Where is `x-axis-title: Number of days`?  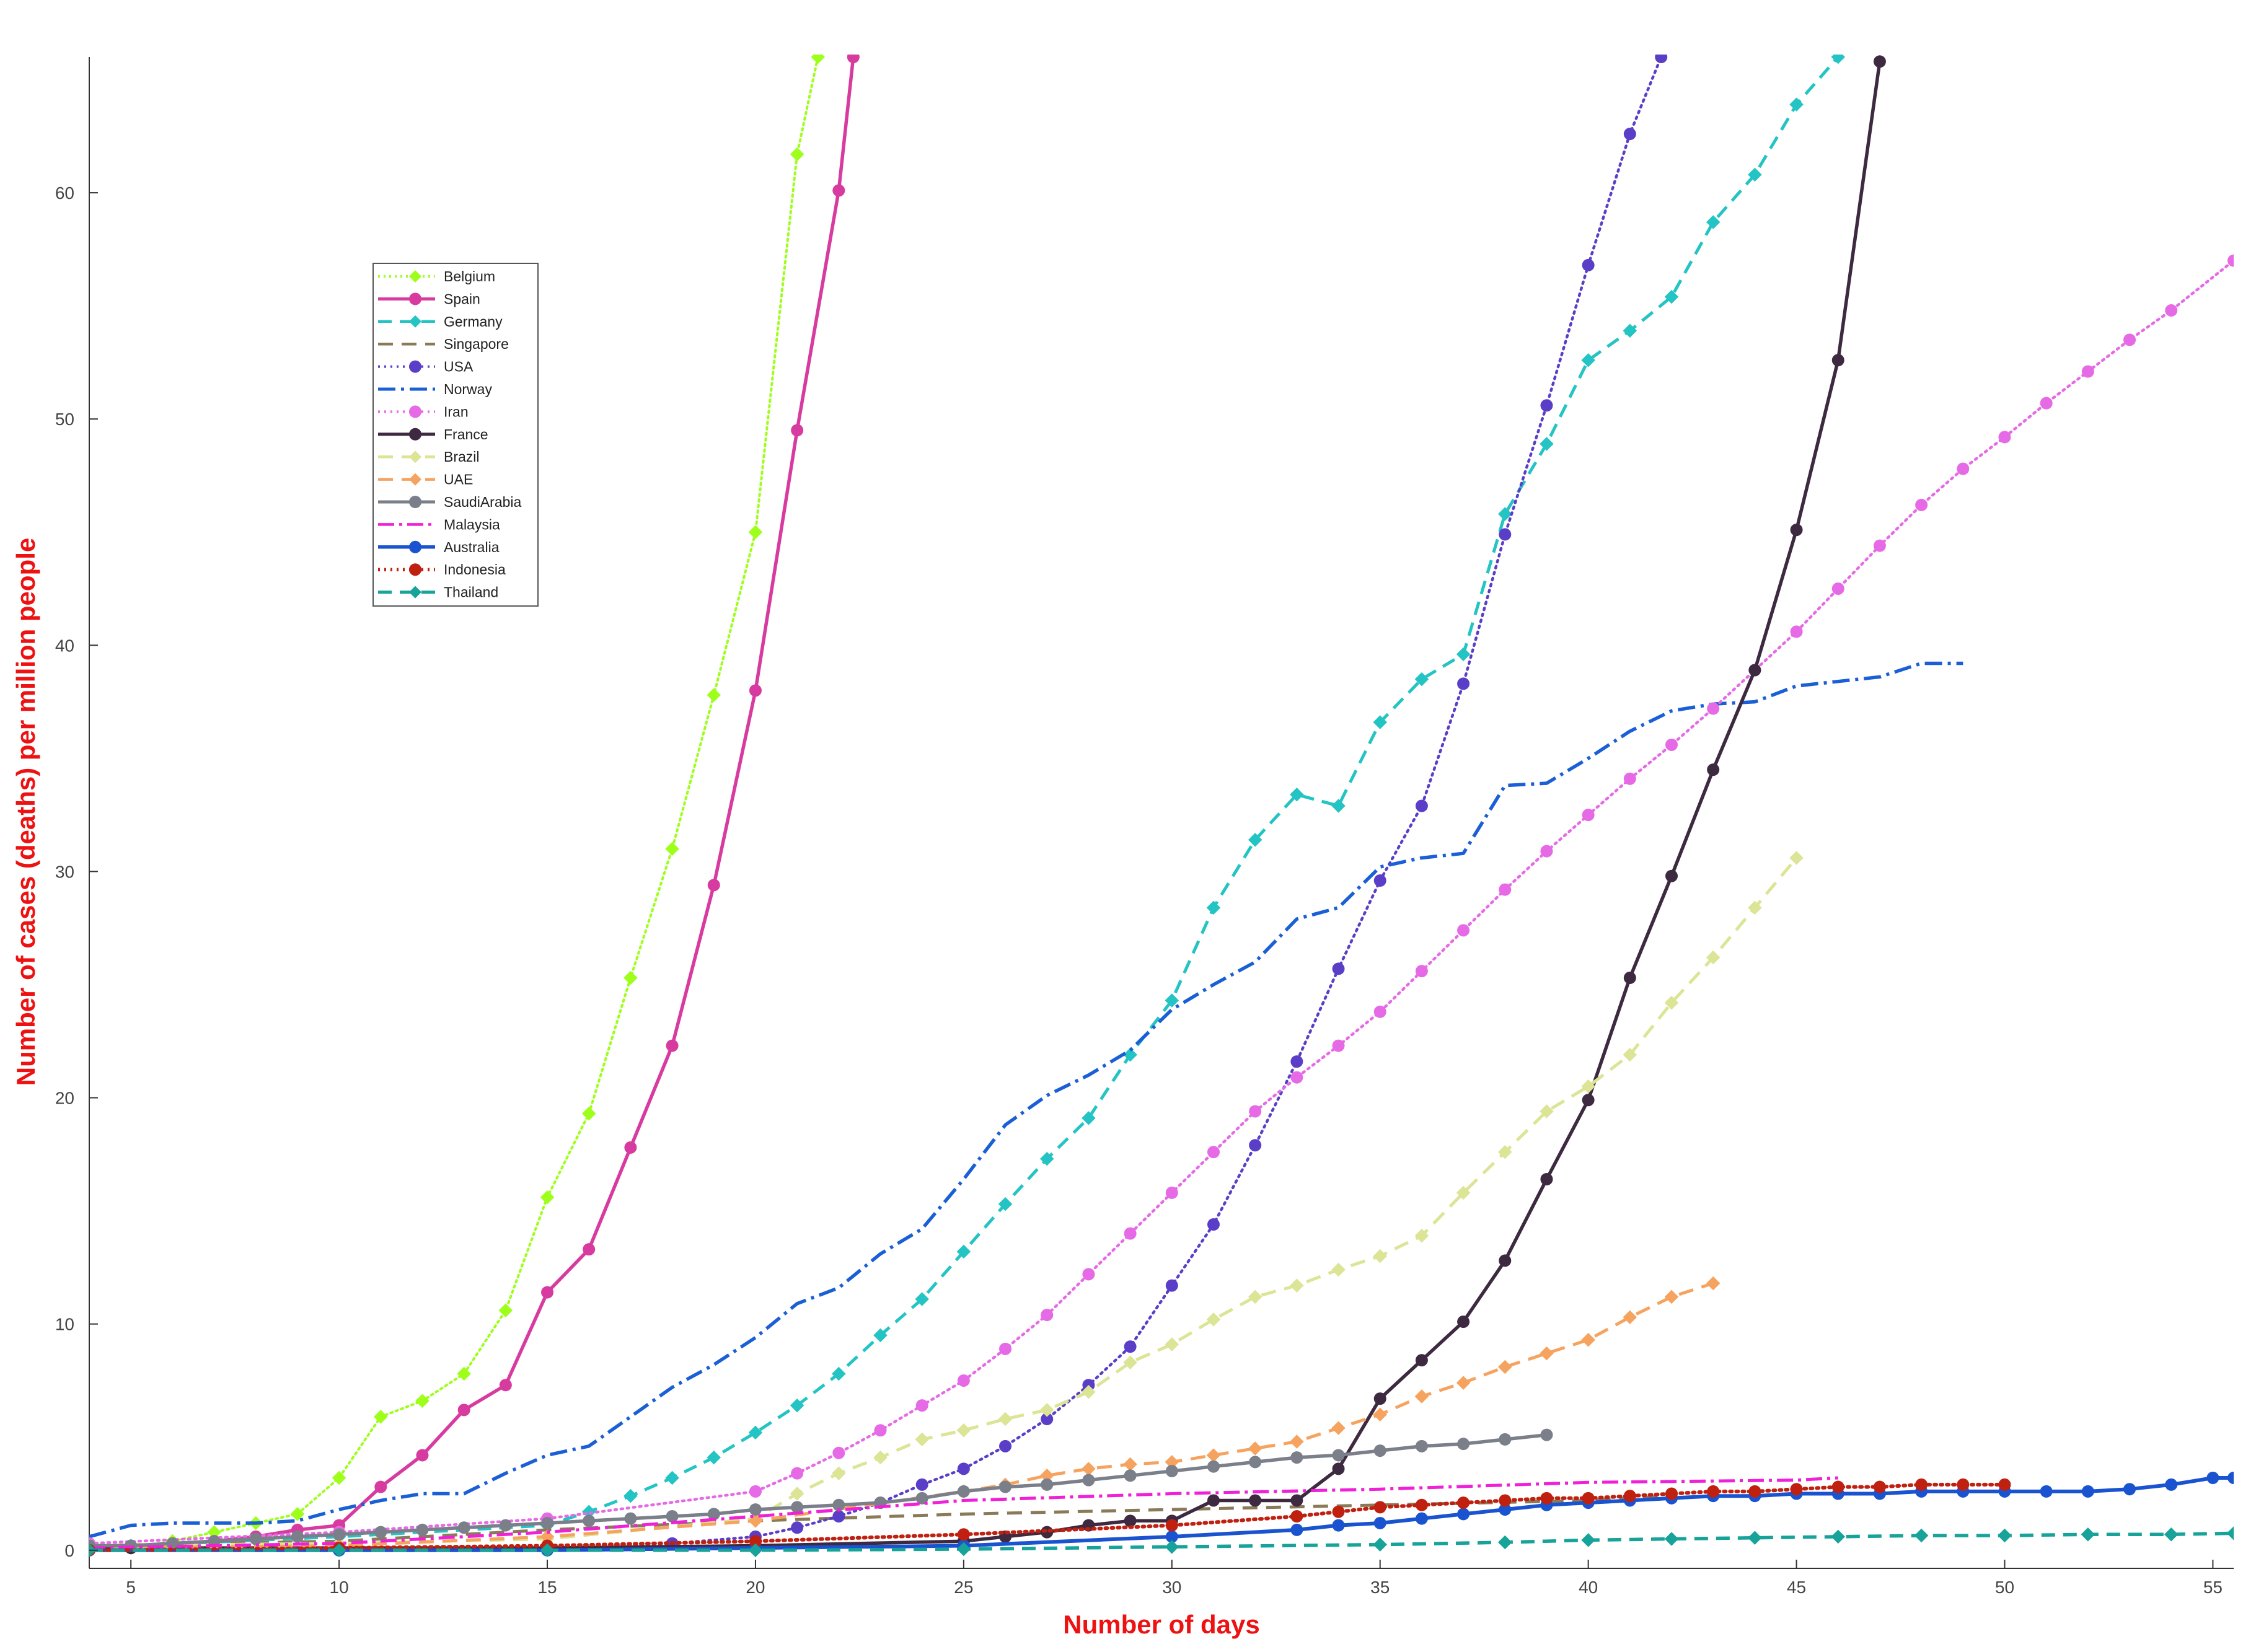 x-axis-title: Number of days is located at coordinates (1161, 1624).